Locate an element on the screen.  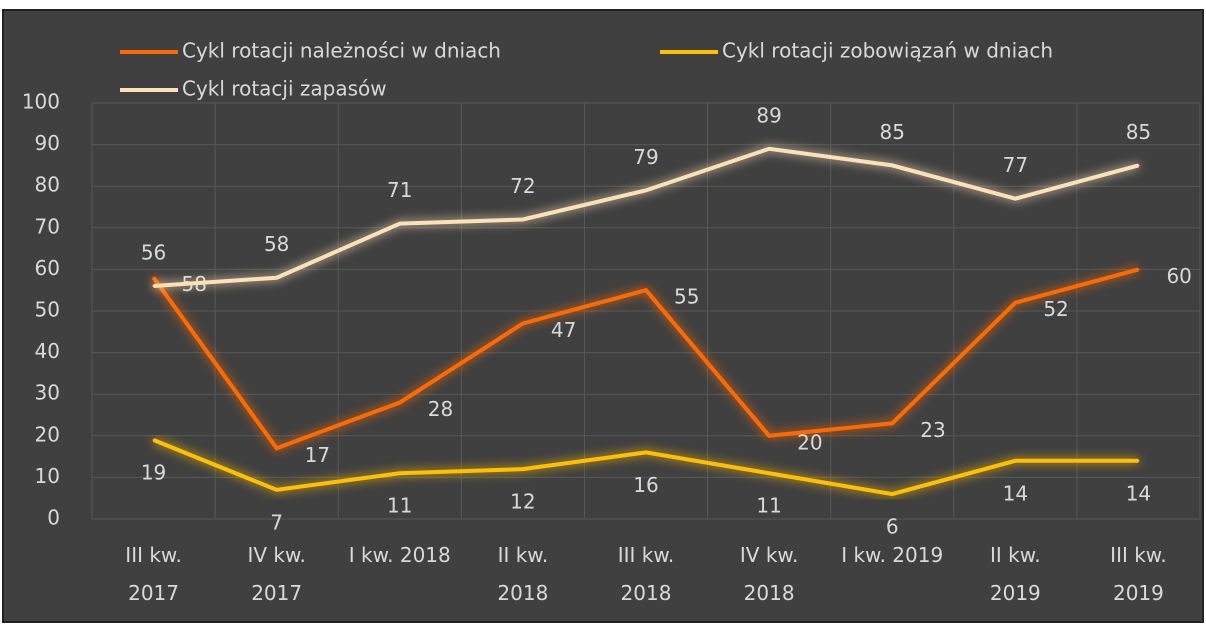
data-label: 19 is located at coordinates (153, 472).